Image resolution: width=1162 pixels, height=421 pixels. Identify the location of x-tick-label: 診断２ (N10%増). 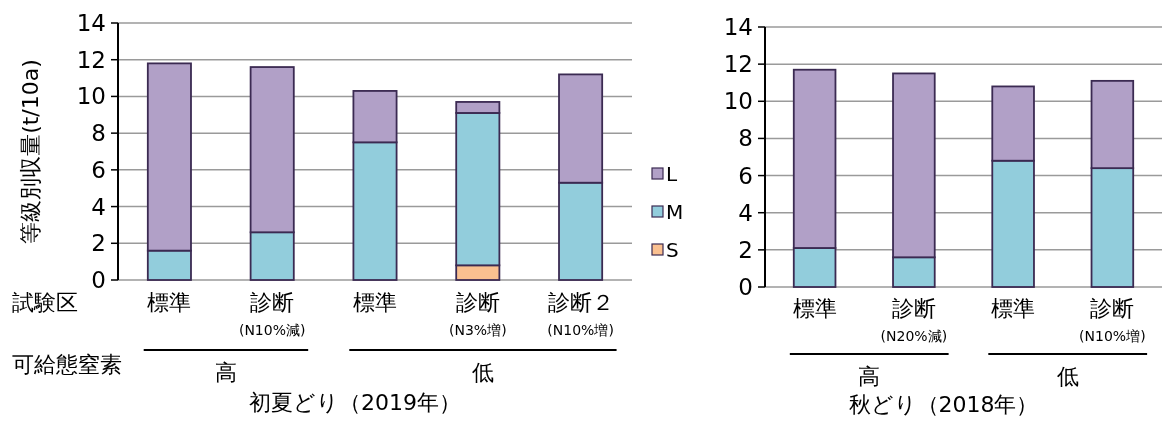
(580, 314).